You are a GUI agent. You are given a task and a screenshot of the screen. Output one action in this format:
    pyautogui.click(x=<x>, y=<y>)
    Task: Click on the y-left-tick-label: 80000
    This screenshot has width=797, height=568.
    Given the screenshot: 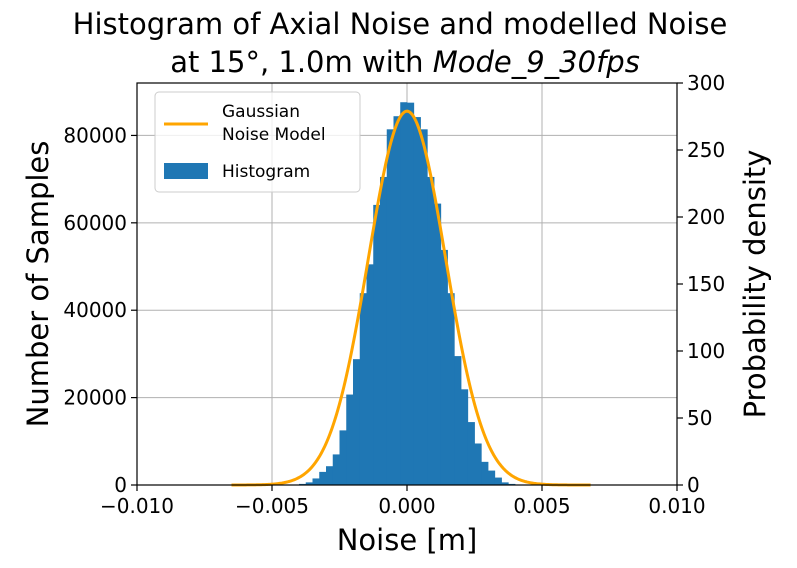 What is the action you would take?
    pyautogui.click(x=95, y=135)
    